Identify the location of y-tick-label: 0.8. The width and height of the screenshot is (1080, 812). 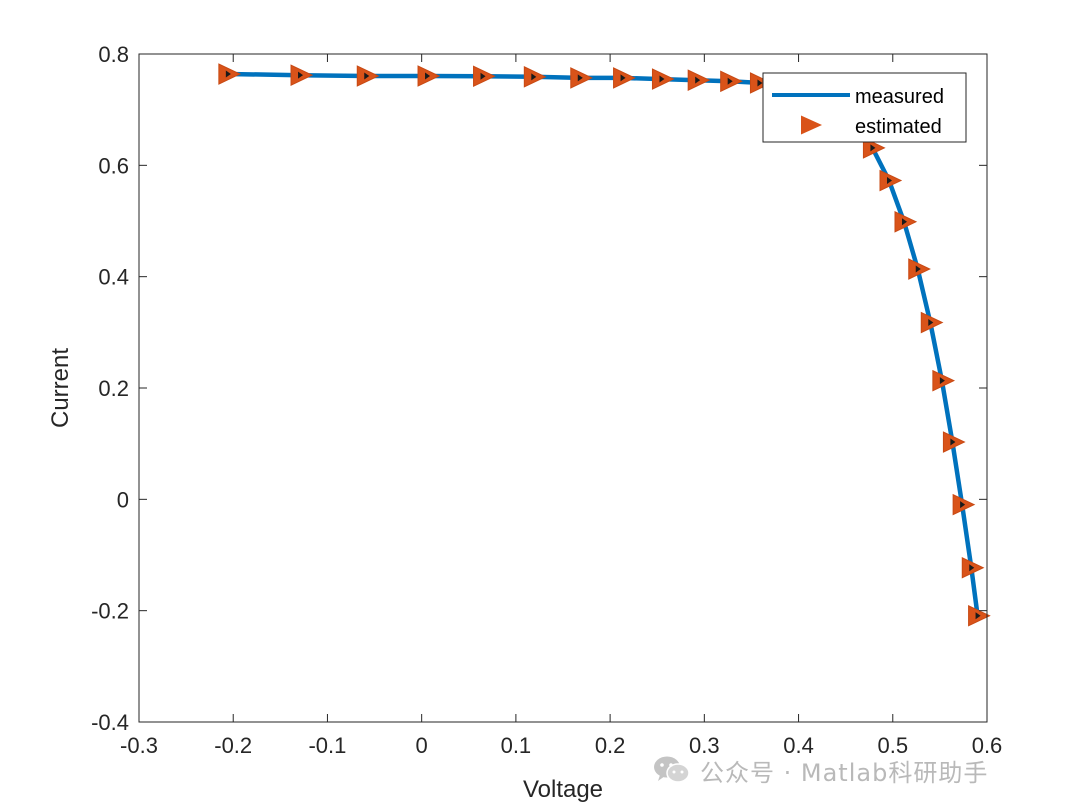
(113, 54).